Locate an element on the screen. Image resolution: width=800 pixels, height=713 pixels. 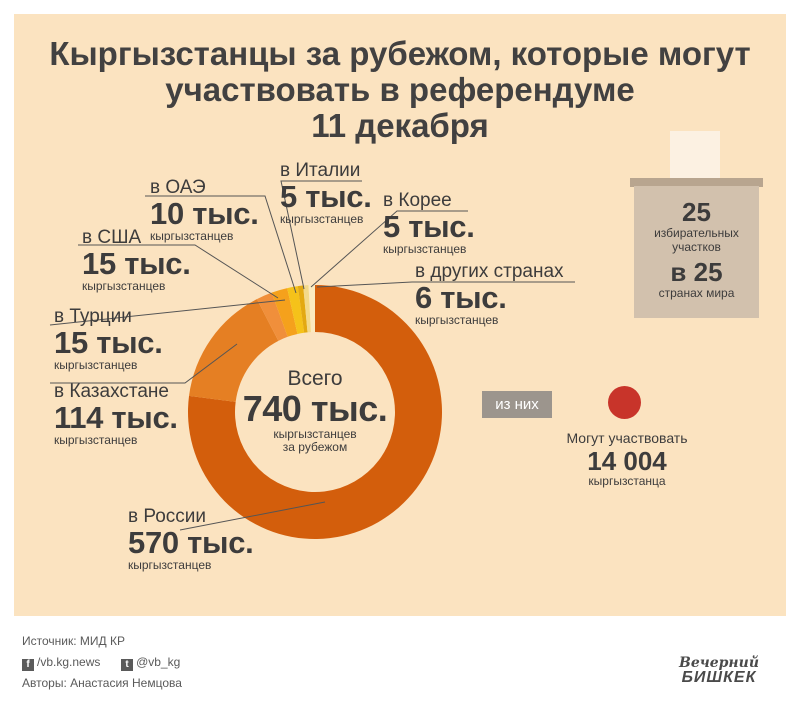
center-total-label: Всего is located at coordinates (315, 378).